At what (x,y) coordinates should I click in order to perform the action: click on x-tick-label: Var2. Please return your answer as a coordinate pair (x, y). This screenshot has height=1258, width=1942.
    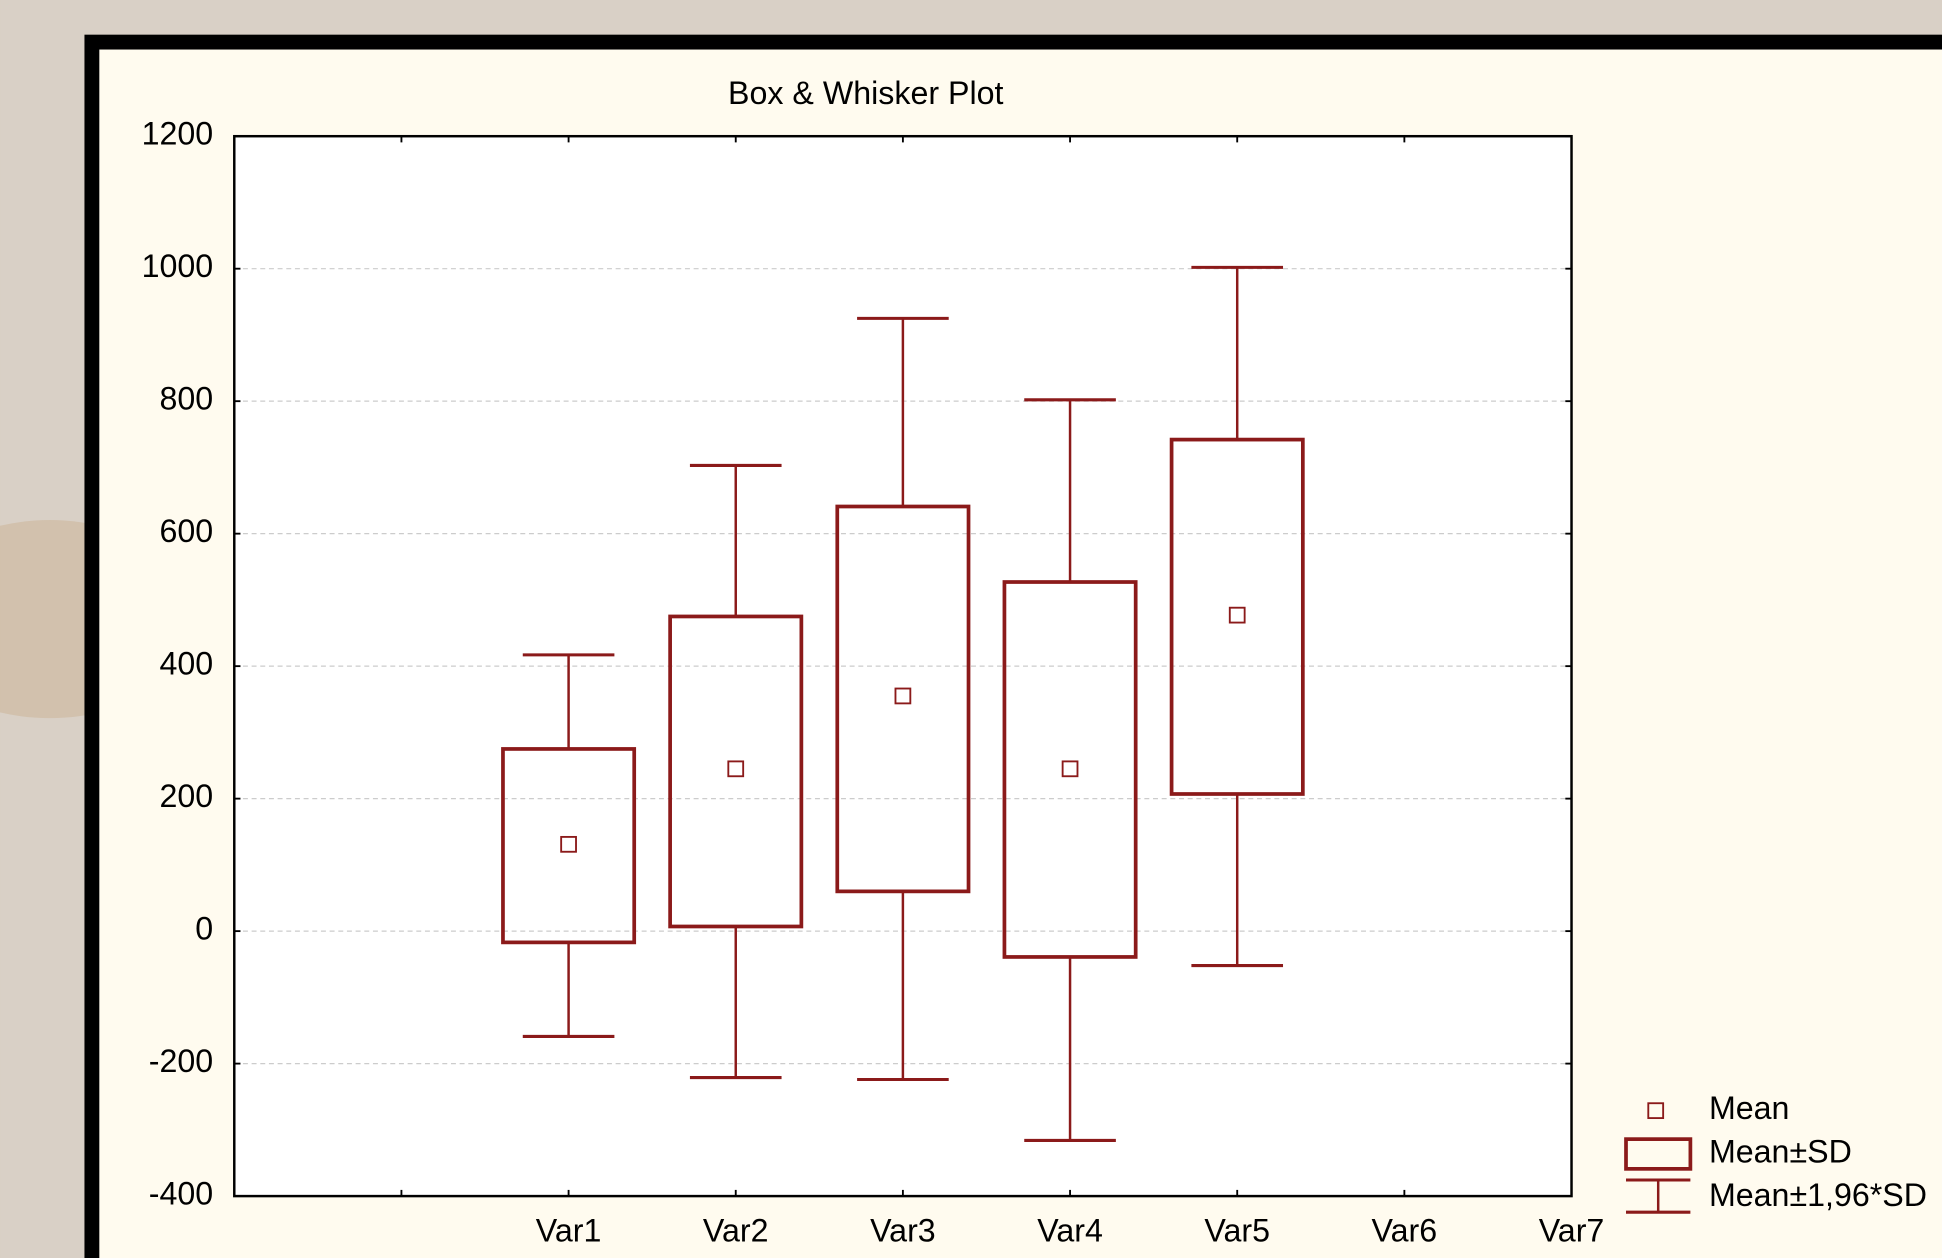
    Looking at the image, I should click on (736, 1231).